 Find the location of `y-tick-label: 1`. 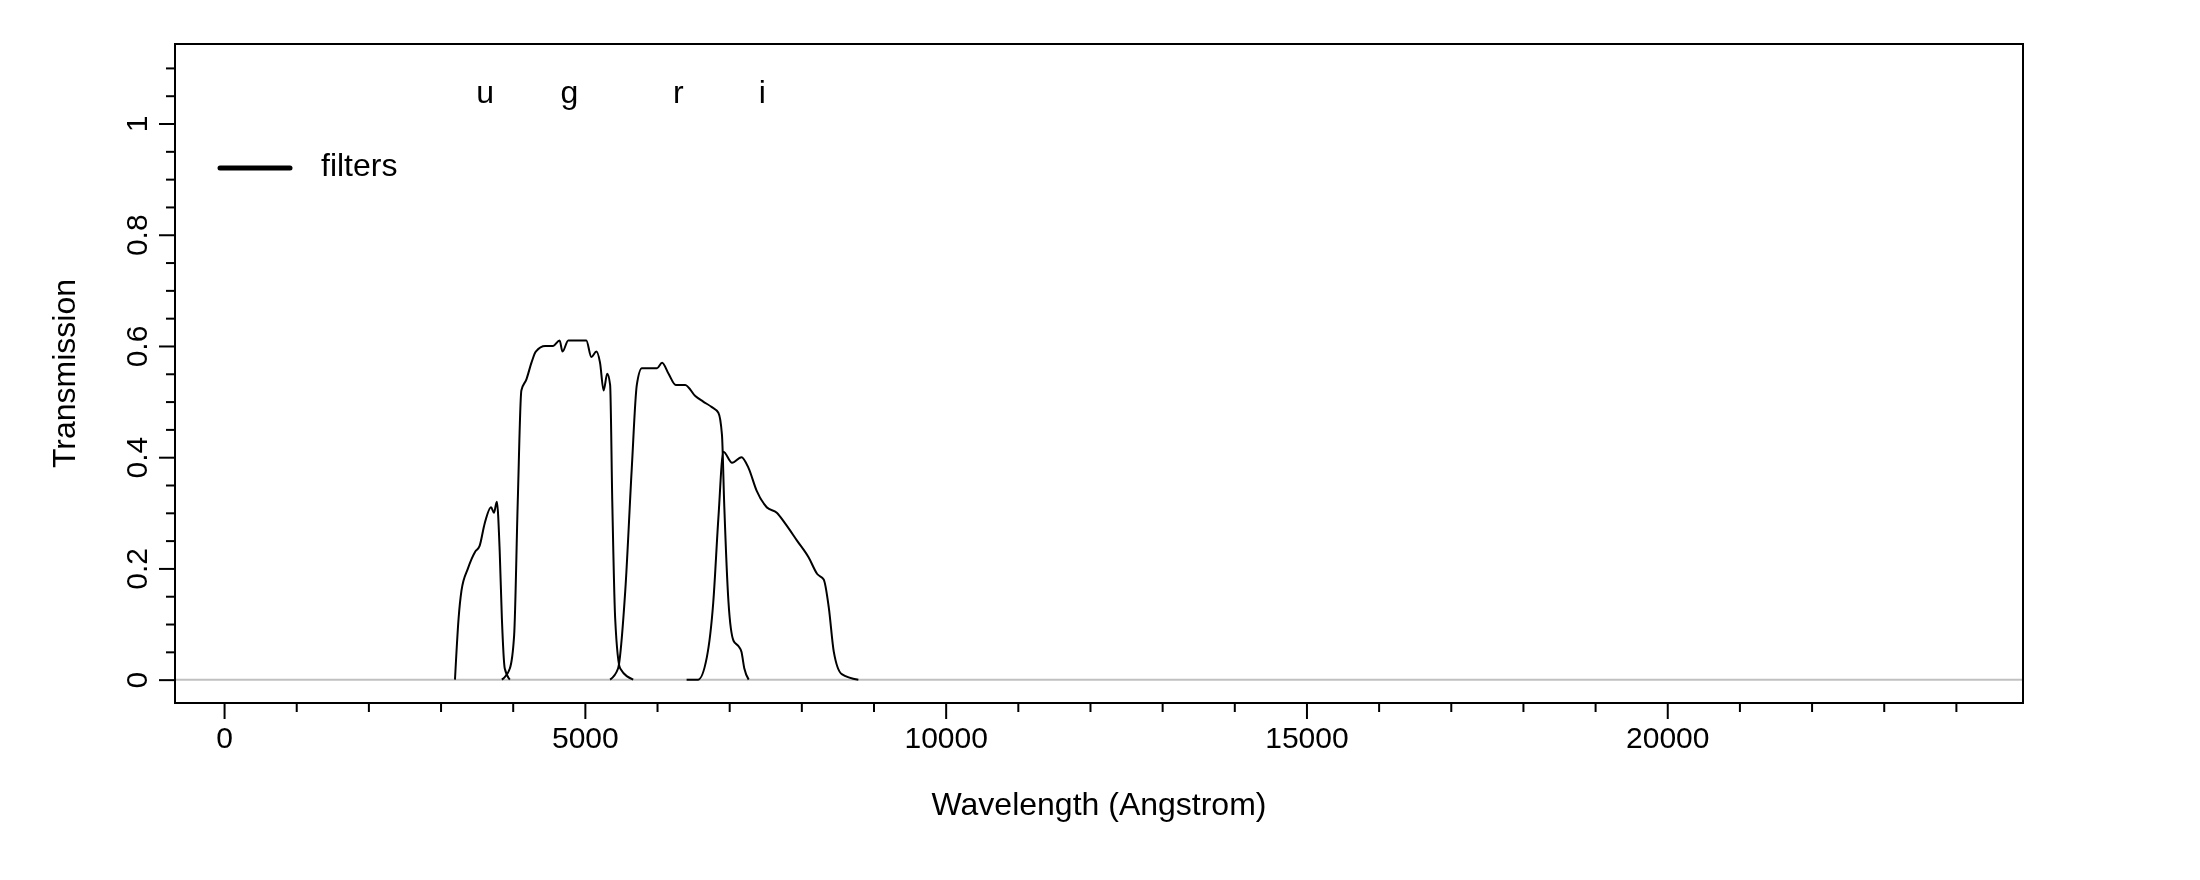

y-tick-label: 1 is located at coordinates (136, 124).